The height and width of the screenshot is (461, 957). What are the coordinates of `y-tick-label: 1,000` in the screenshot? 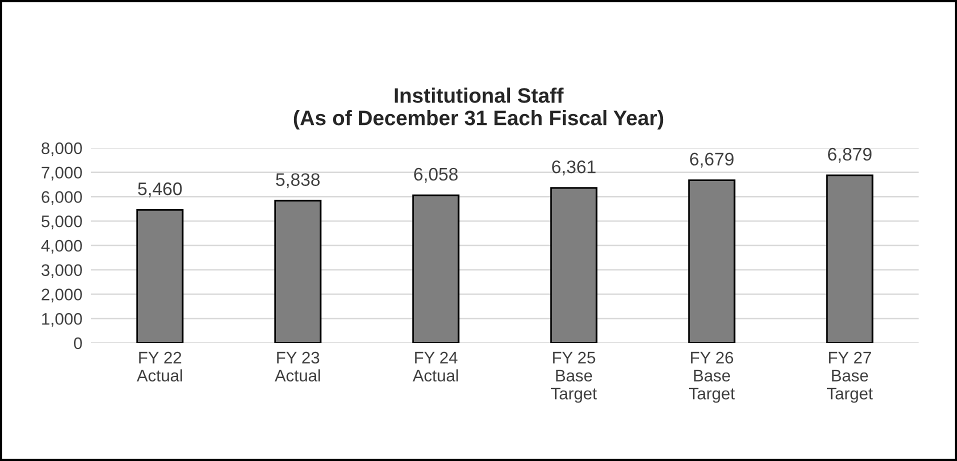 It's located at (62, 320).